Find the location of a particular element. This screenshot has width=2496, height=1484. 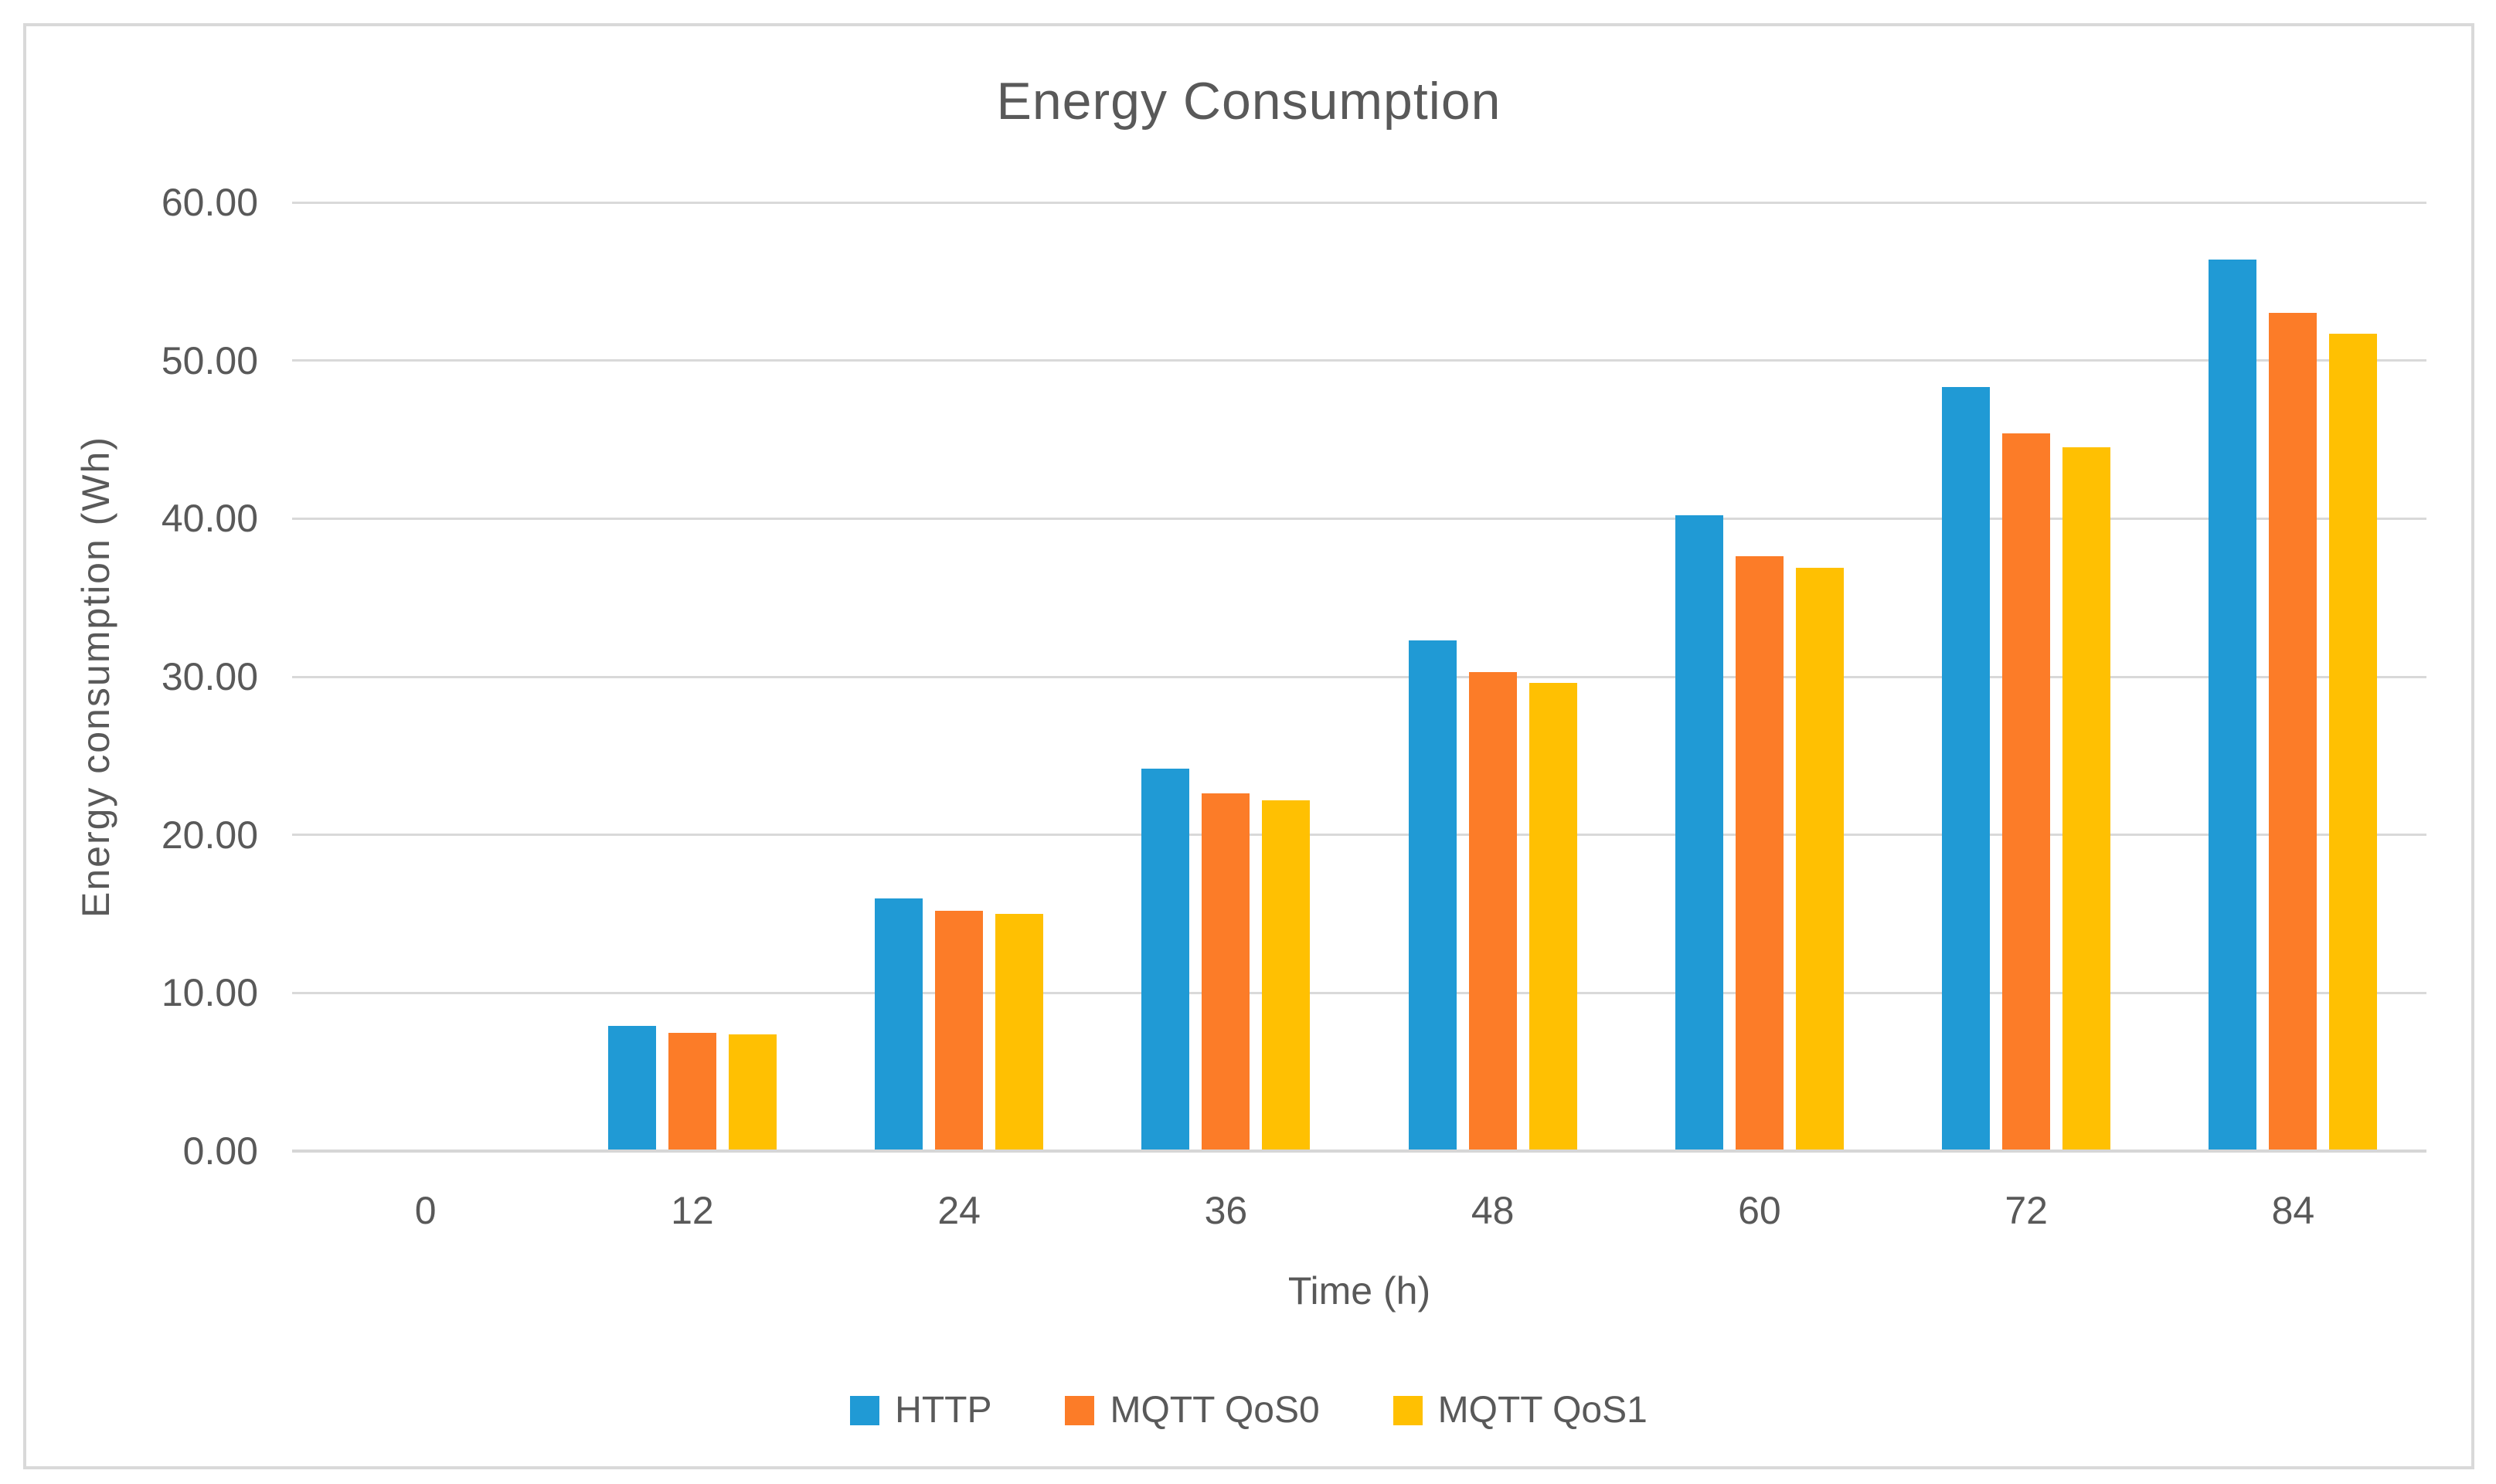

x-tick-60: 60 is located at coordinates (1759, 1210).